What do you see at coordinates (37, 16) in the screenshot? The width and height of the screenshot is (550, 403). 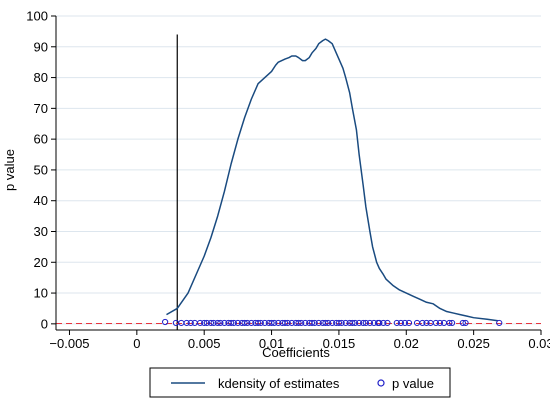 I see `y-tick-label: 100` at bounding box center [37, 16].